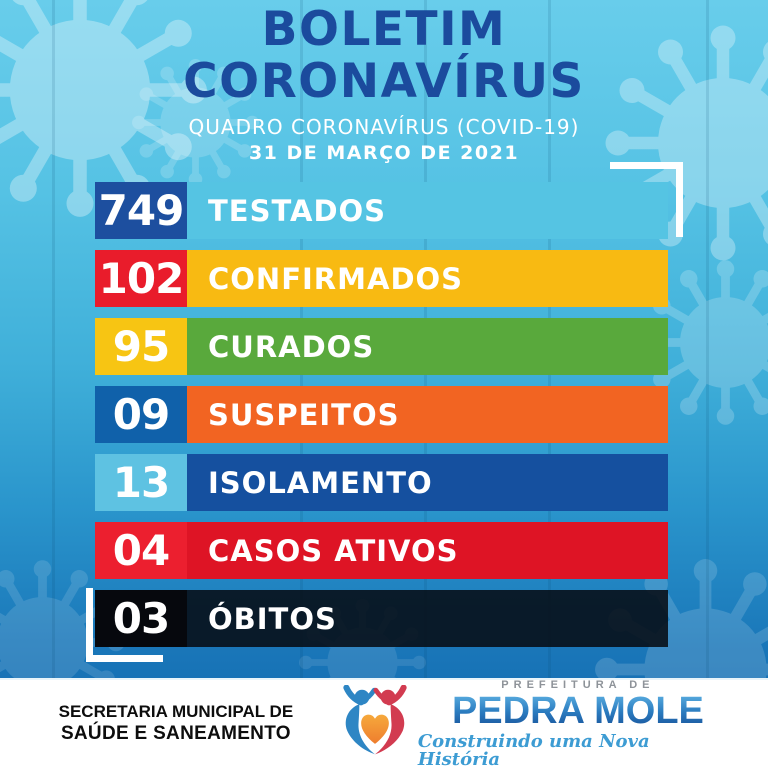 The image size is (768, 768). Describe the element at coordinates (427, 414) in the screenshot. I see `stat-bar: SUSPEITOS` at that location.